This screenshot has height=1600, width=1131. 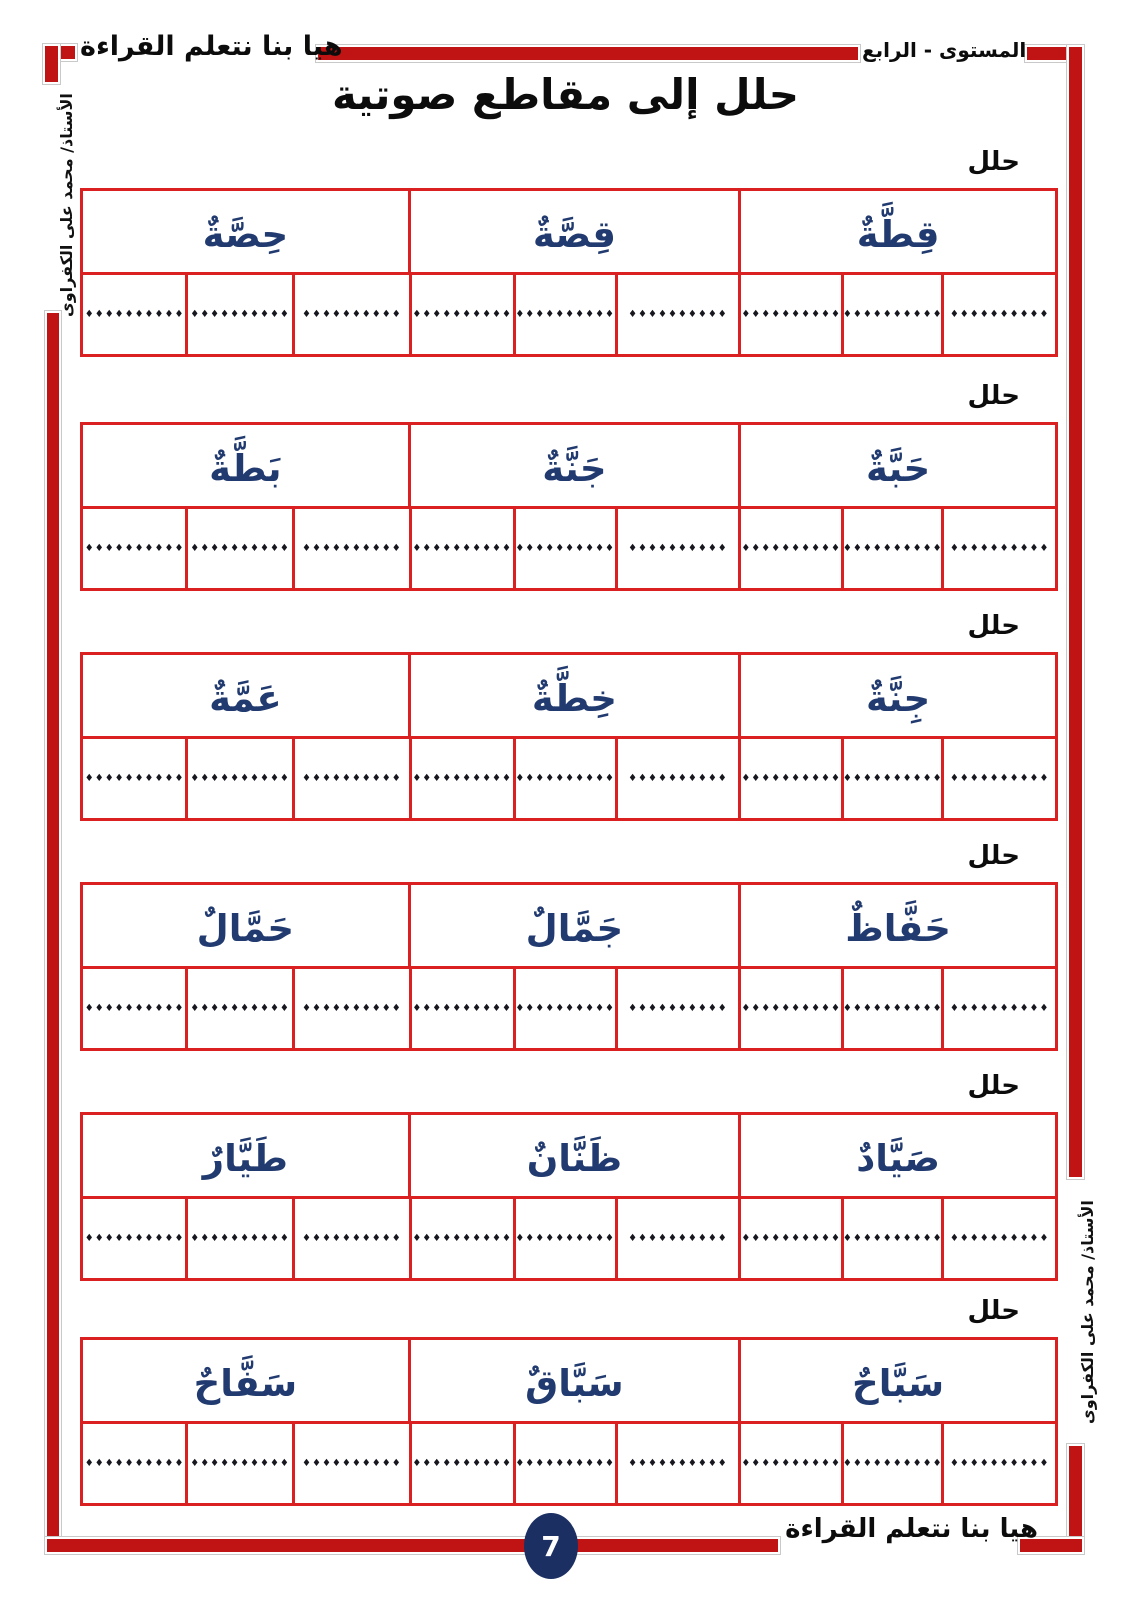 What do you see at coordinates (896, 925) in the screenshot?
I see `word-cell: حَفَّاظٌ` at bounding box center [896, 925].